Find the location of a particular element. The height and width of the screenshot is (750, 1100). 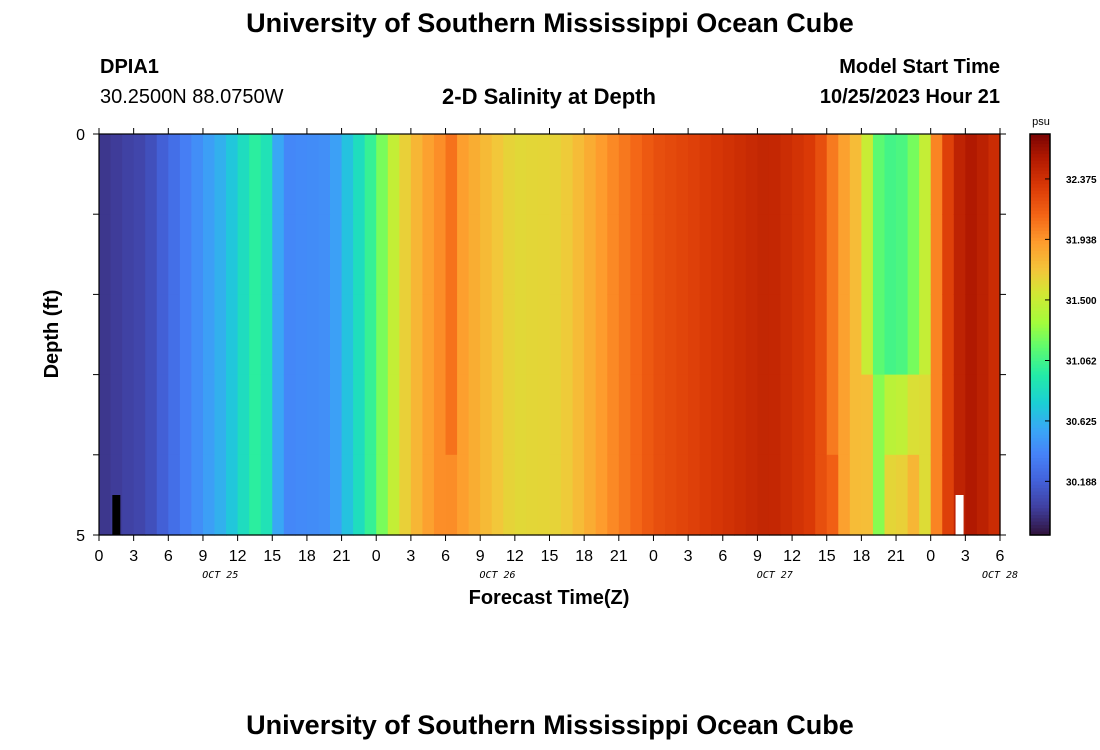

plot-title: 2-D Salinity at Depth is located at coordinates (549, 96).